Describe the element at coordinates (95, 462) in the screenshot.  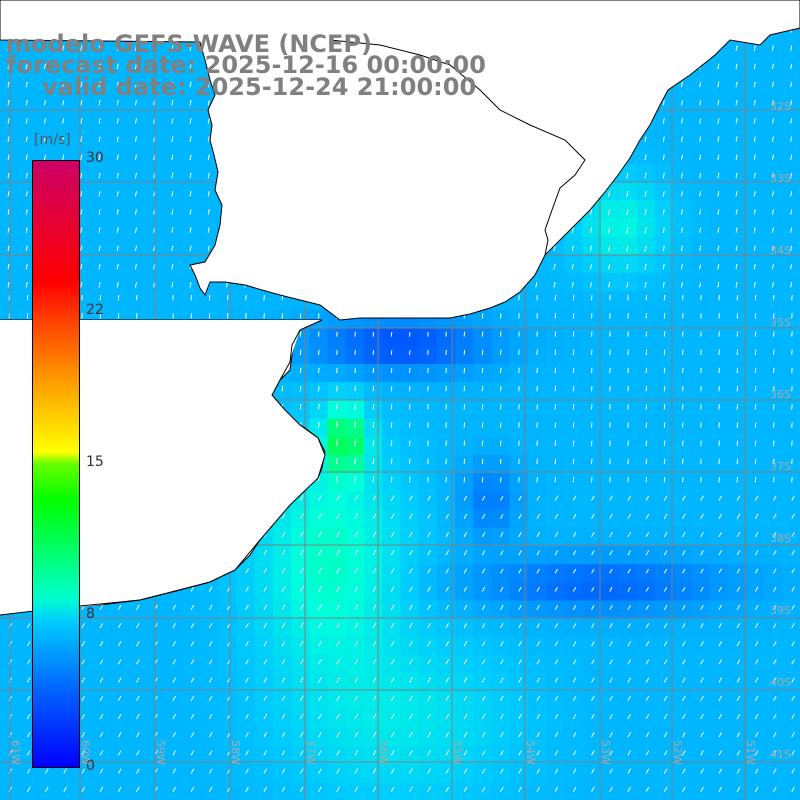
I see `colorbar-tick-15: 15` at that location.